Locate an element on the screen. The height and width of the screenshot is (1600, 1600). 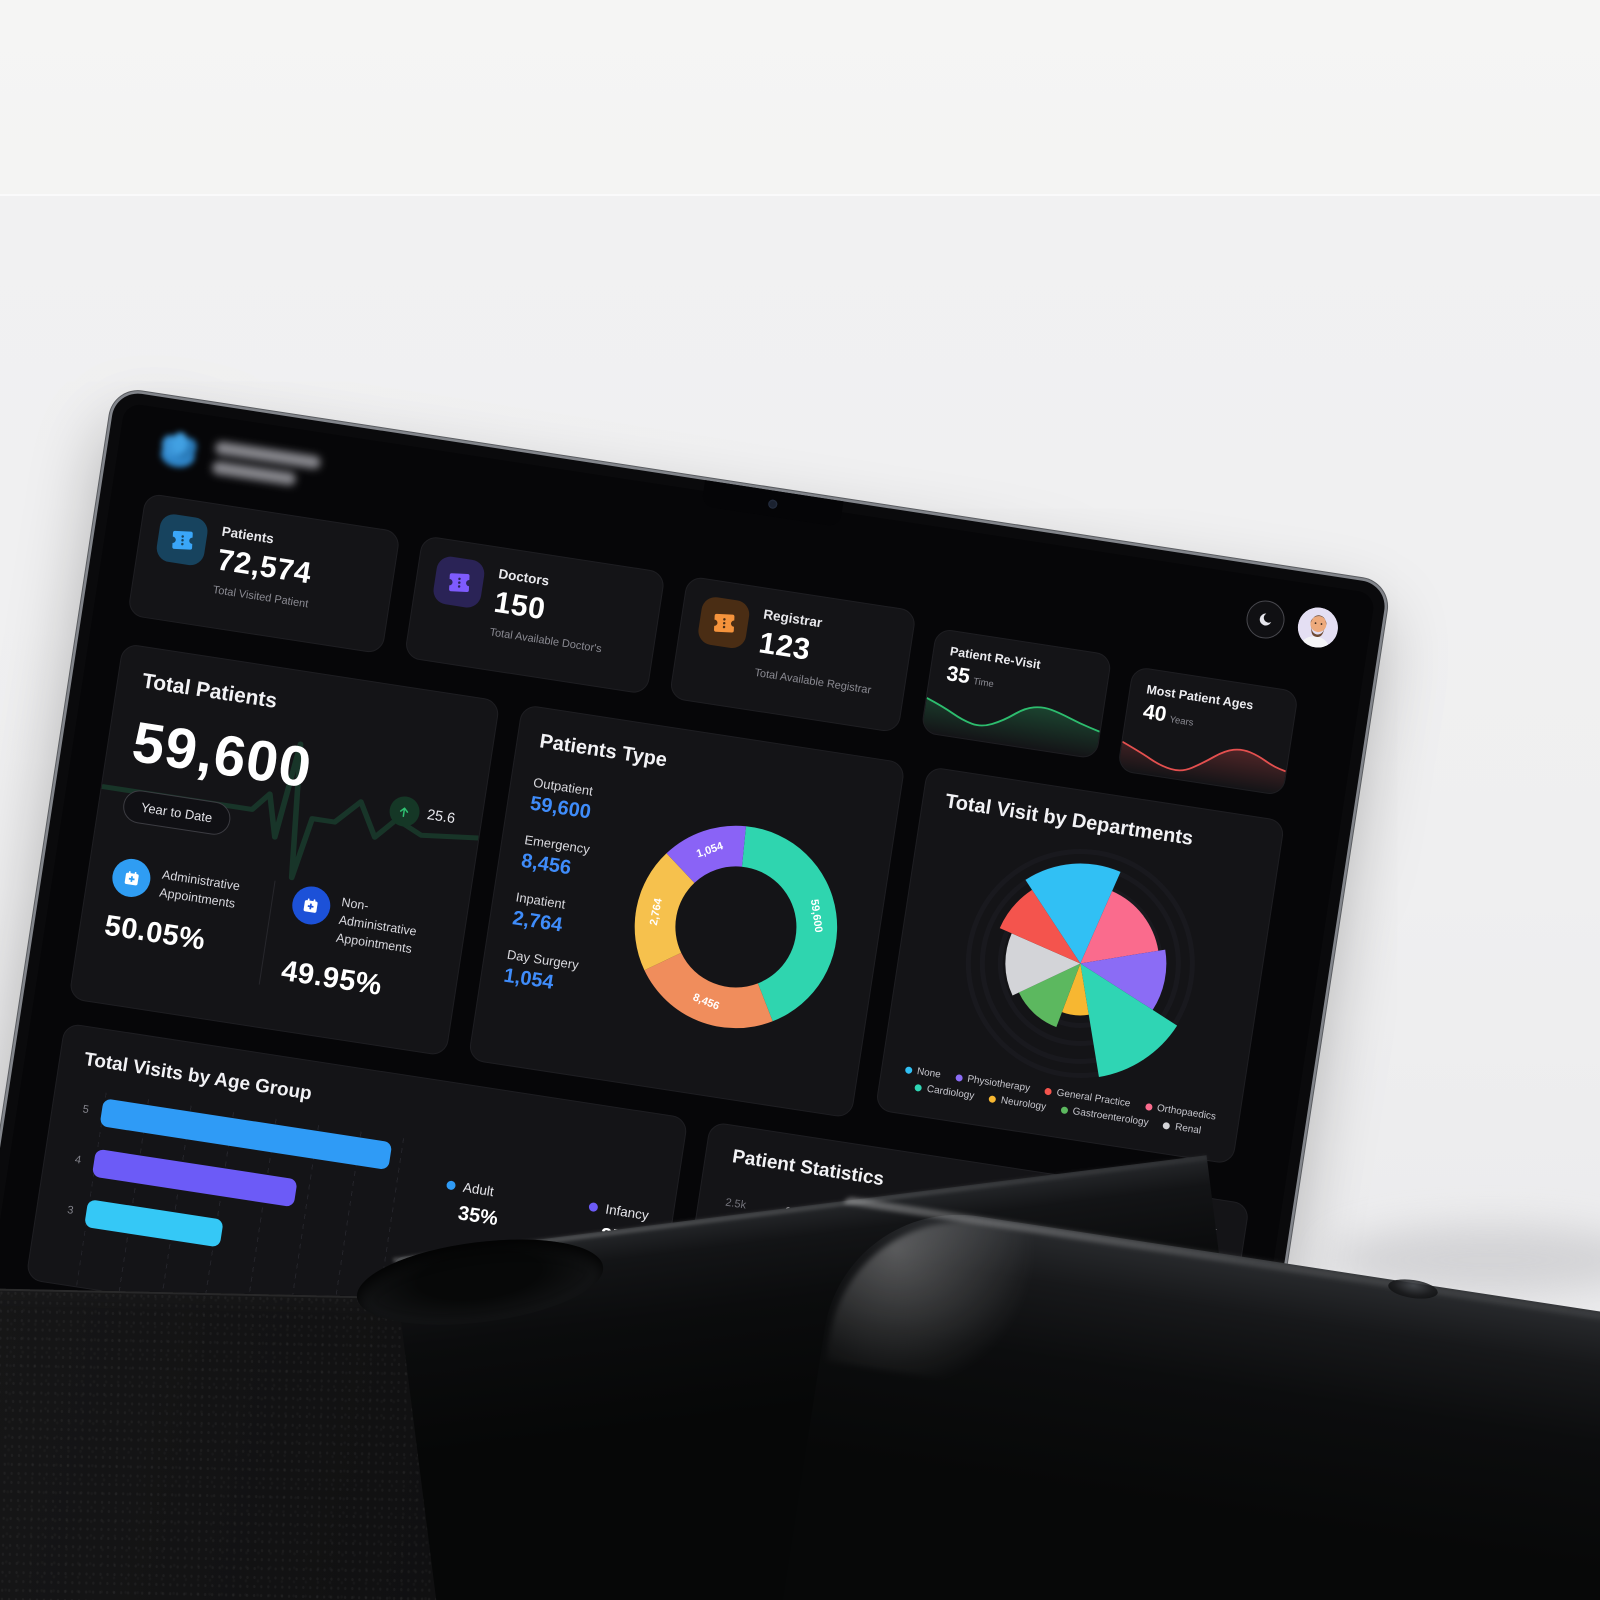
list-item: Outpatient 59,600 is located at coordinates (561, 799).